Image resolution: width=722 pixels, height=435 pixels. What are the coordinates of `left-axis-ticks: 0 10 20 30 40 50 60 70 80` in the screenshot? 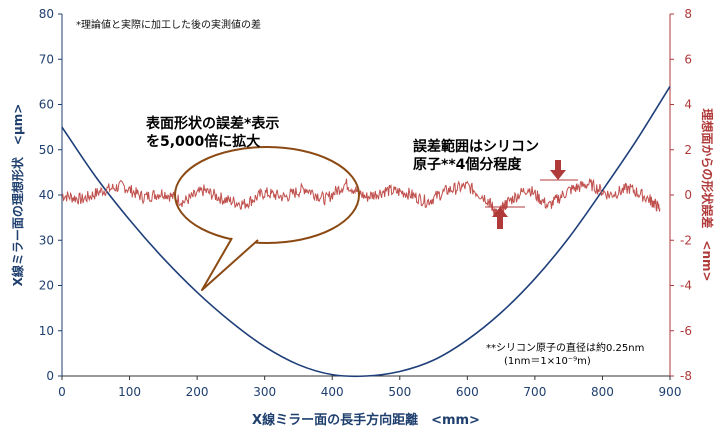 It's located at (50, 195).